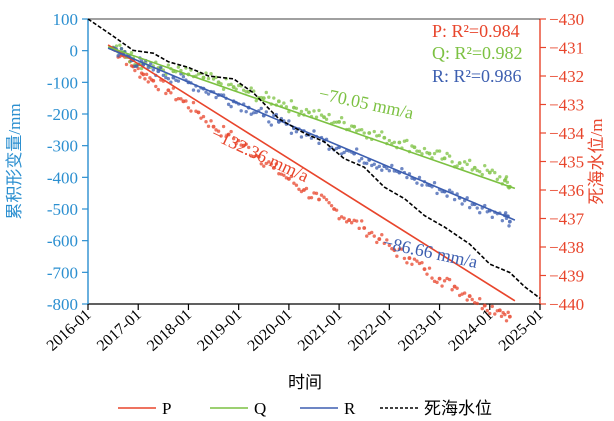 This screenshot has width=614, height=421. Describe the element at coordinates (62, 209) in the screenshot. I see `y-left-tick-label: -500` at that location.